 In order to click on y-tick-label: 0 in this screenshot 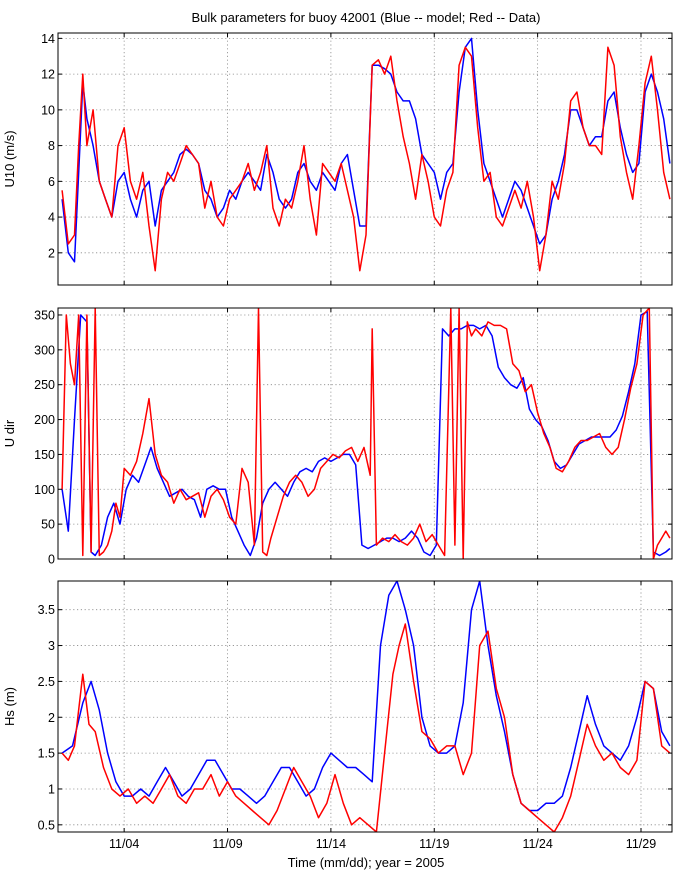, I will do `click(51, 560)`.